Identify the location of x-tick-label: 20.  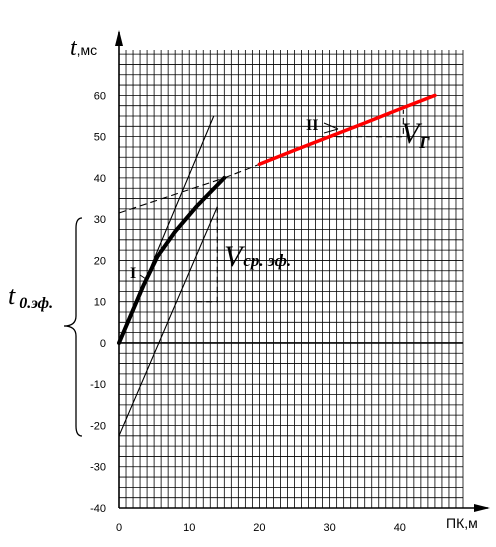
(259, 528).